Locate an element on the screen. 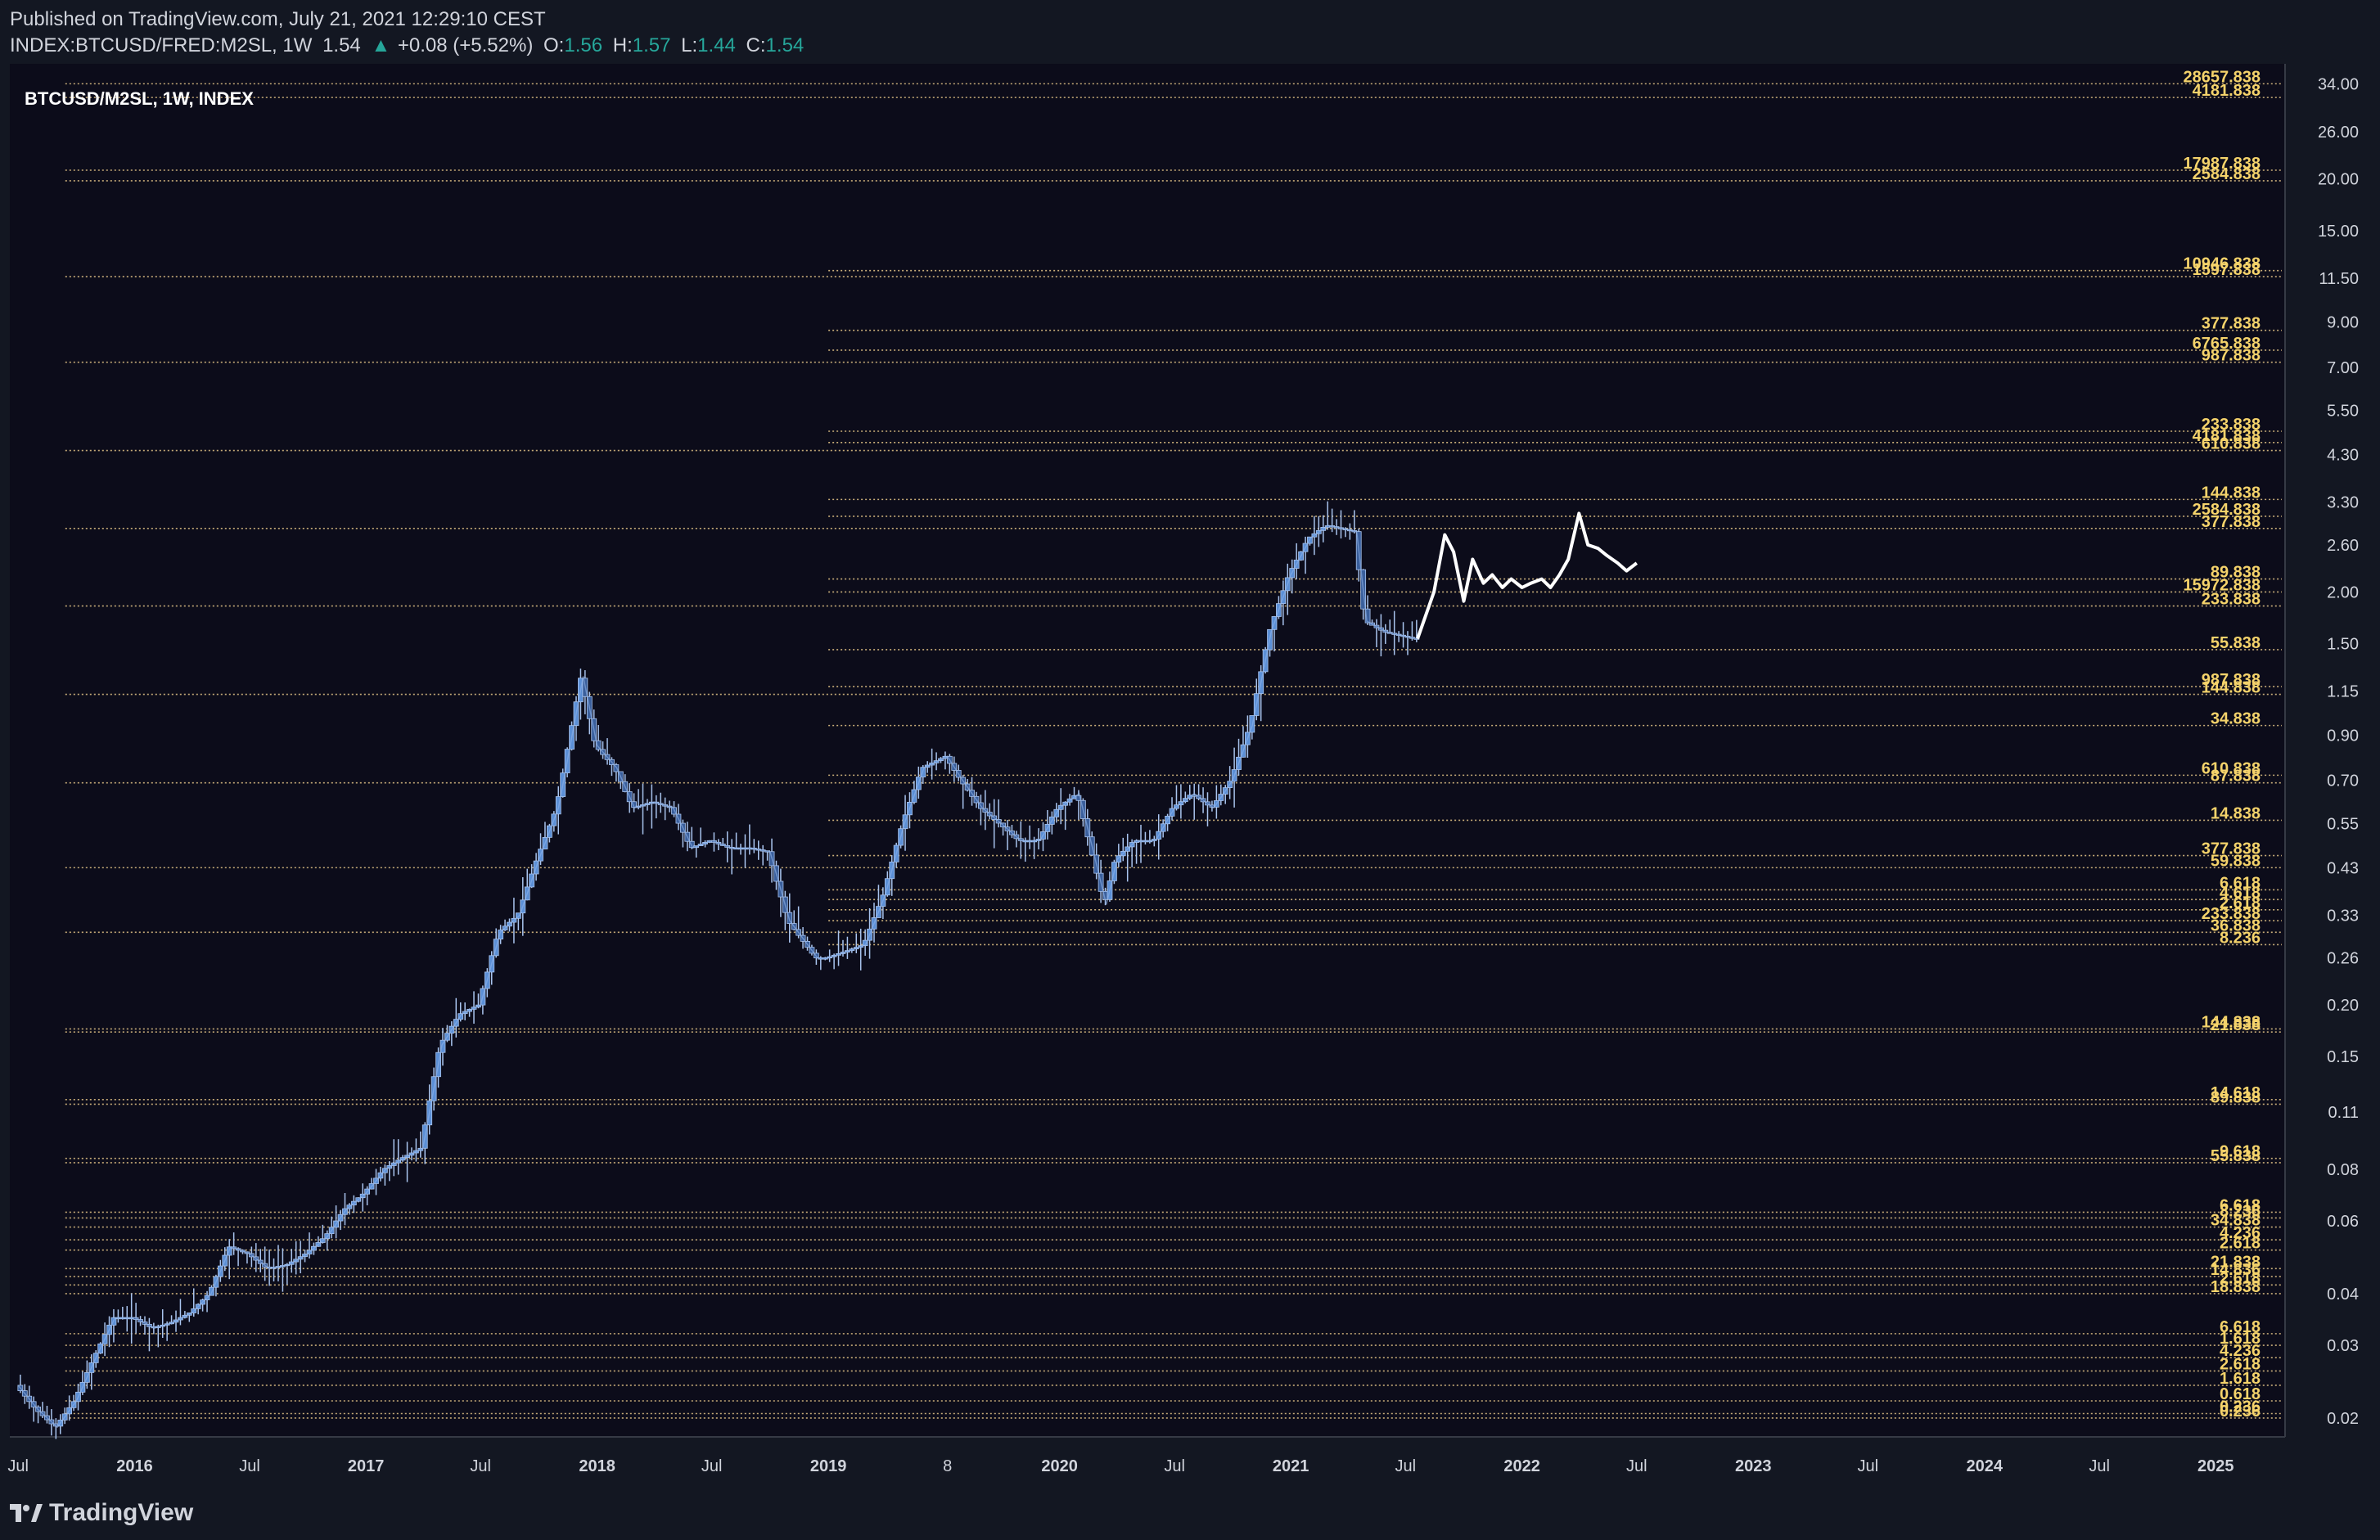  fib-level-label: 1597.838 is located at coordinates (2227, 270).